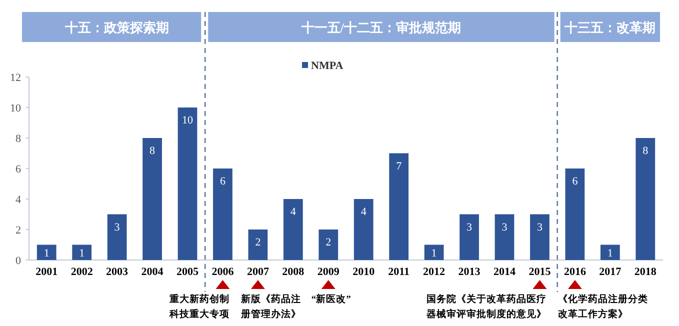  I want to click on x-tick-label: 2003, so click(117, 272).